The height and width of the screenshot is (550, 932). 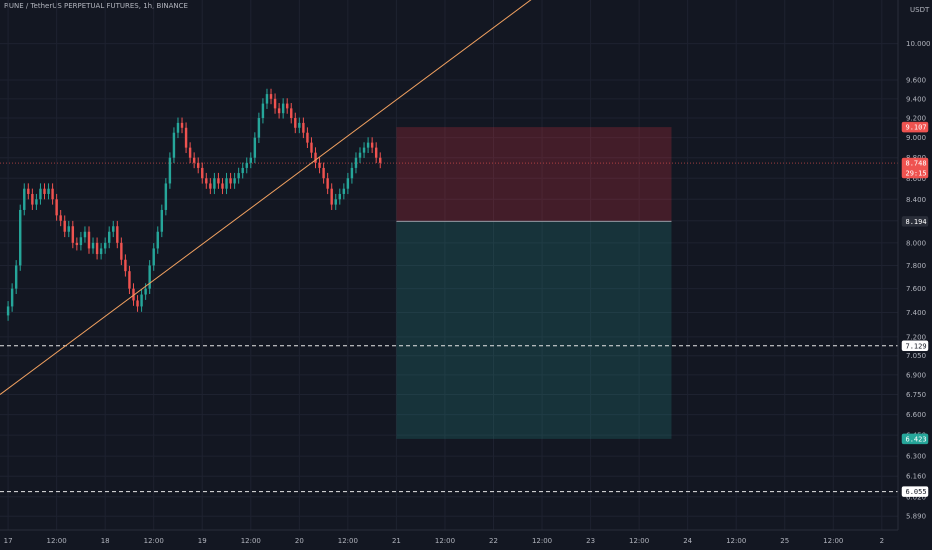 I want to click on y-tick-label: 7.400, so click(x=916, y=313).